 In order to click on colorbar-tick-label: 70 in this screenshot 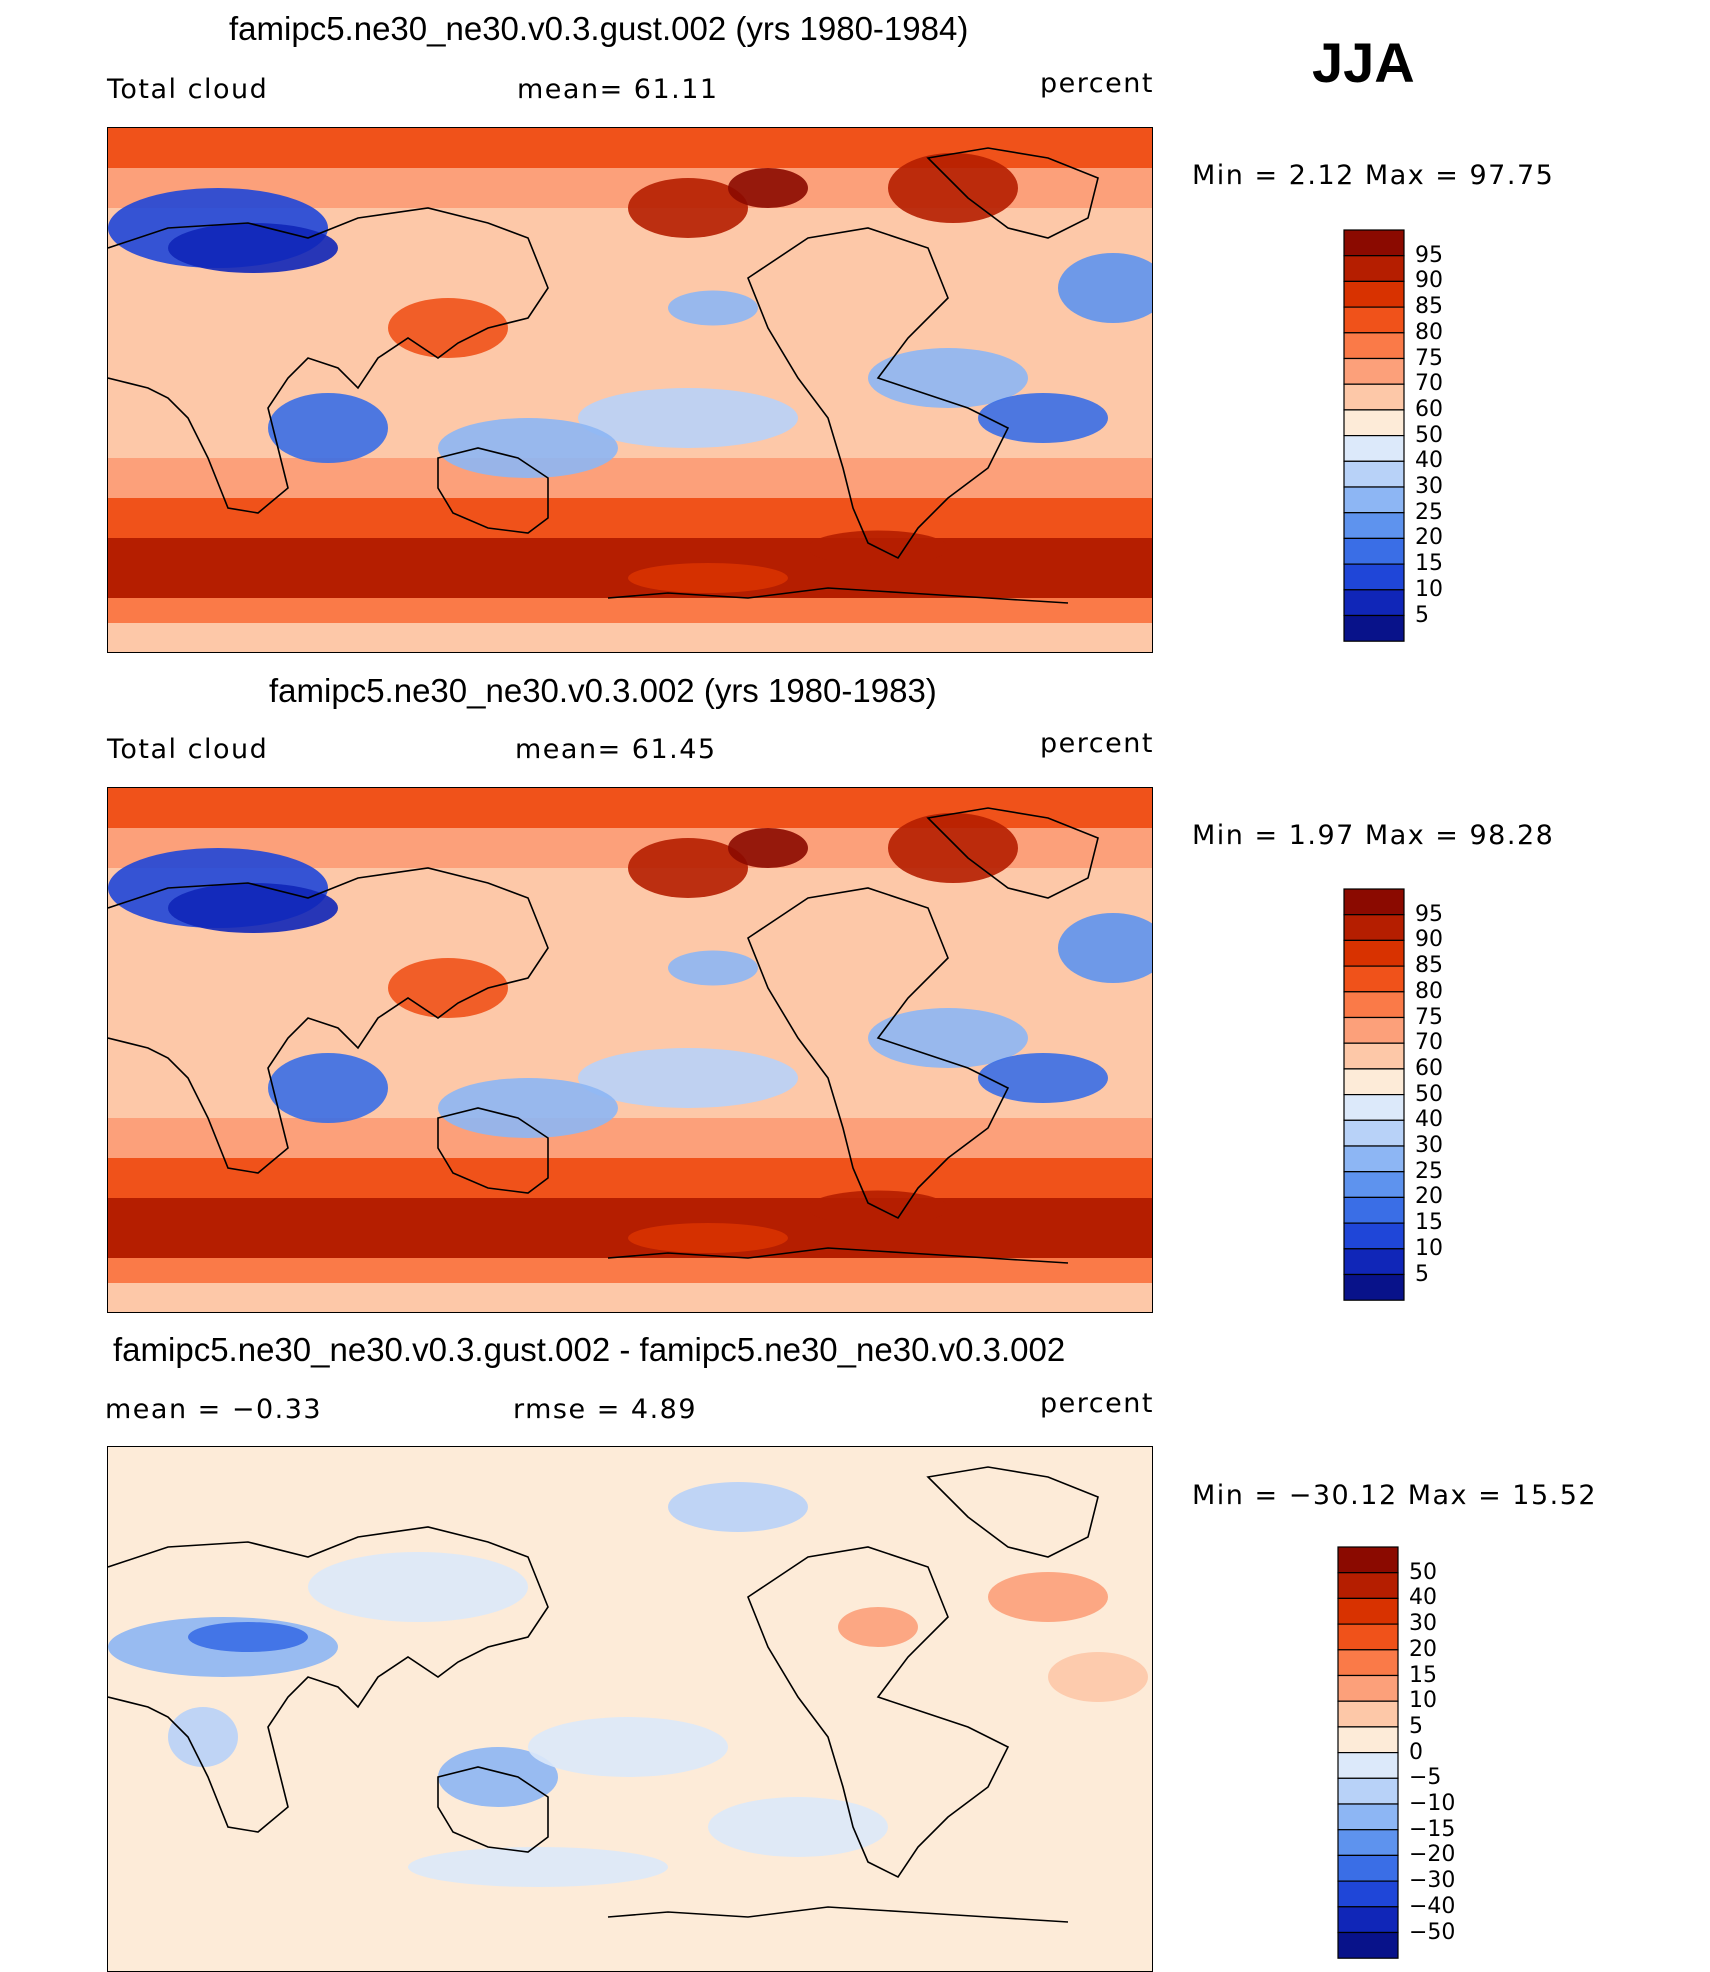, I will do `click(1429, 384)`.